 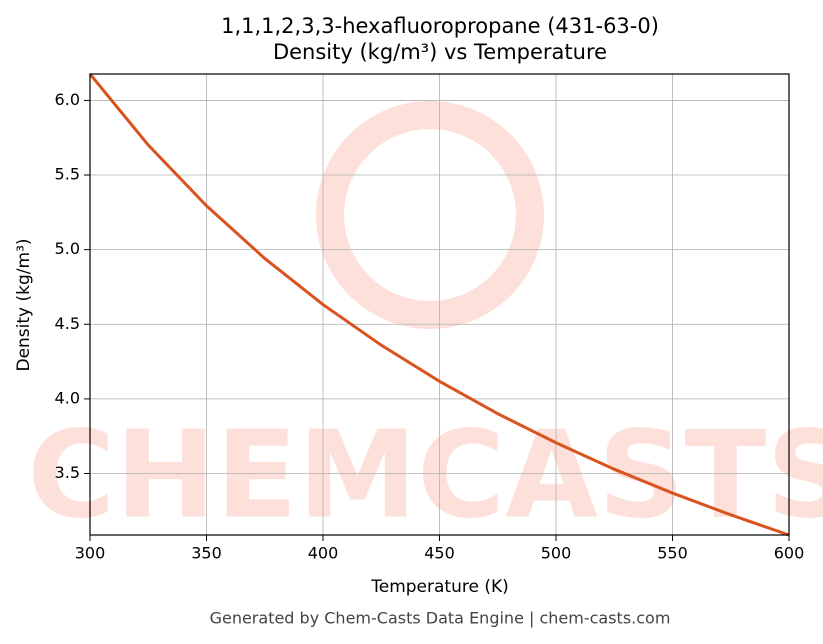 I want to click on y-axis-label: Density (kg/m³), so click(x=24, y=304).